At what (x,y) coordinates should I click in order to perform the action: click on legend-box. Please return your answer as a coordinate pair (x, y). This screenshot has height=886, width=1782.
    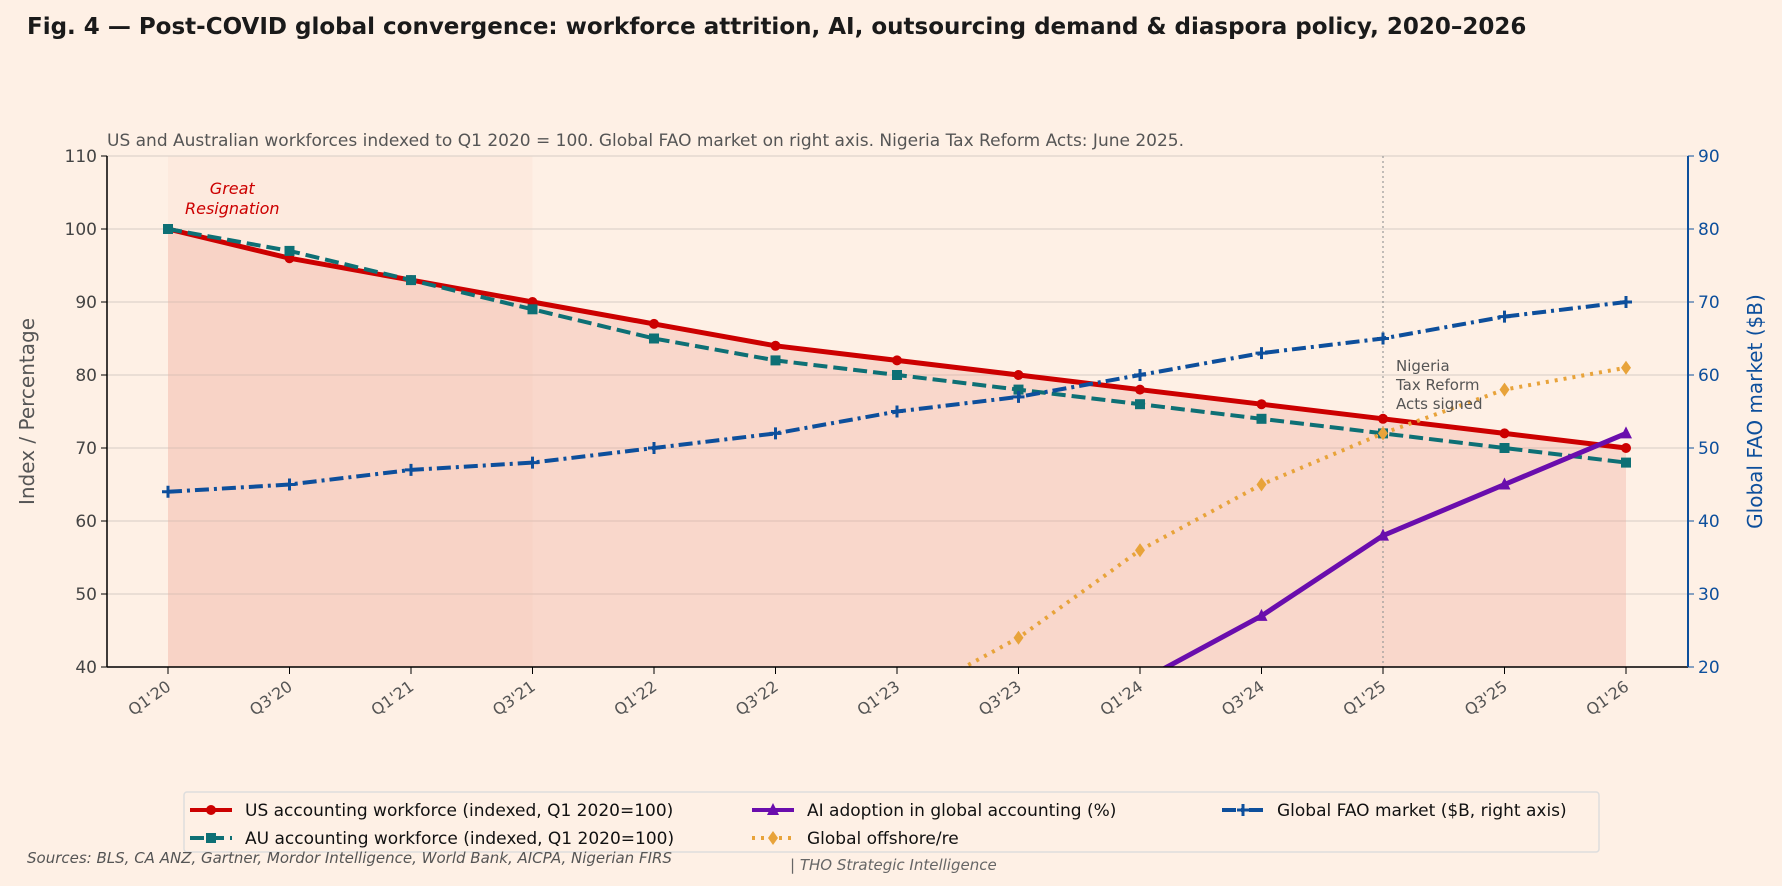
    Looking at the image, I should click on (891, 822).